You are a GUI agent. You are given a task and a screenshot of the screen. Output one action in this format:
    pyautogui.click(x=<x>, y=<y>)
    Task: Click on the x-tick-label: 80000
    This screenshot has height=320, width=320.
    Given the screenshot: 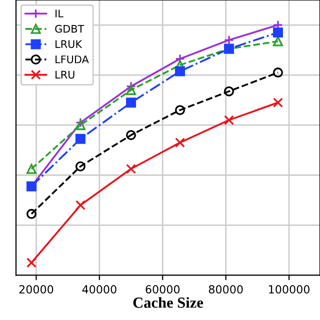 What is the action you would take?
    pyautogui.click(x=225, y=289)
    